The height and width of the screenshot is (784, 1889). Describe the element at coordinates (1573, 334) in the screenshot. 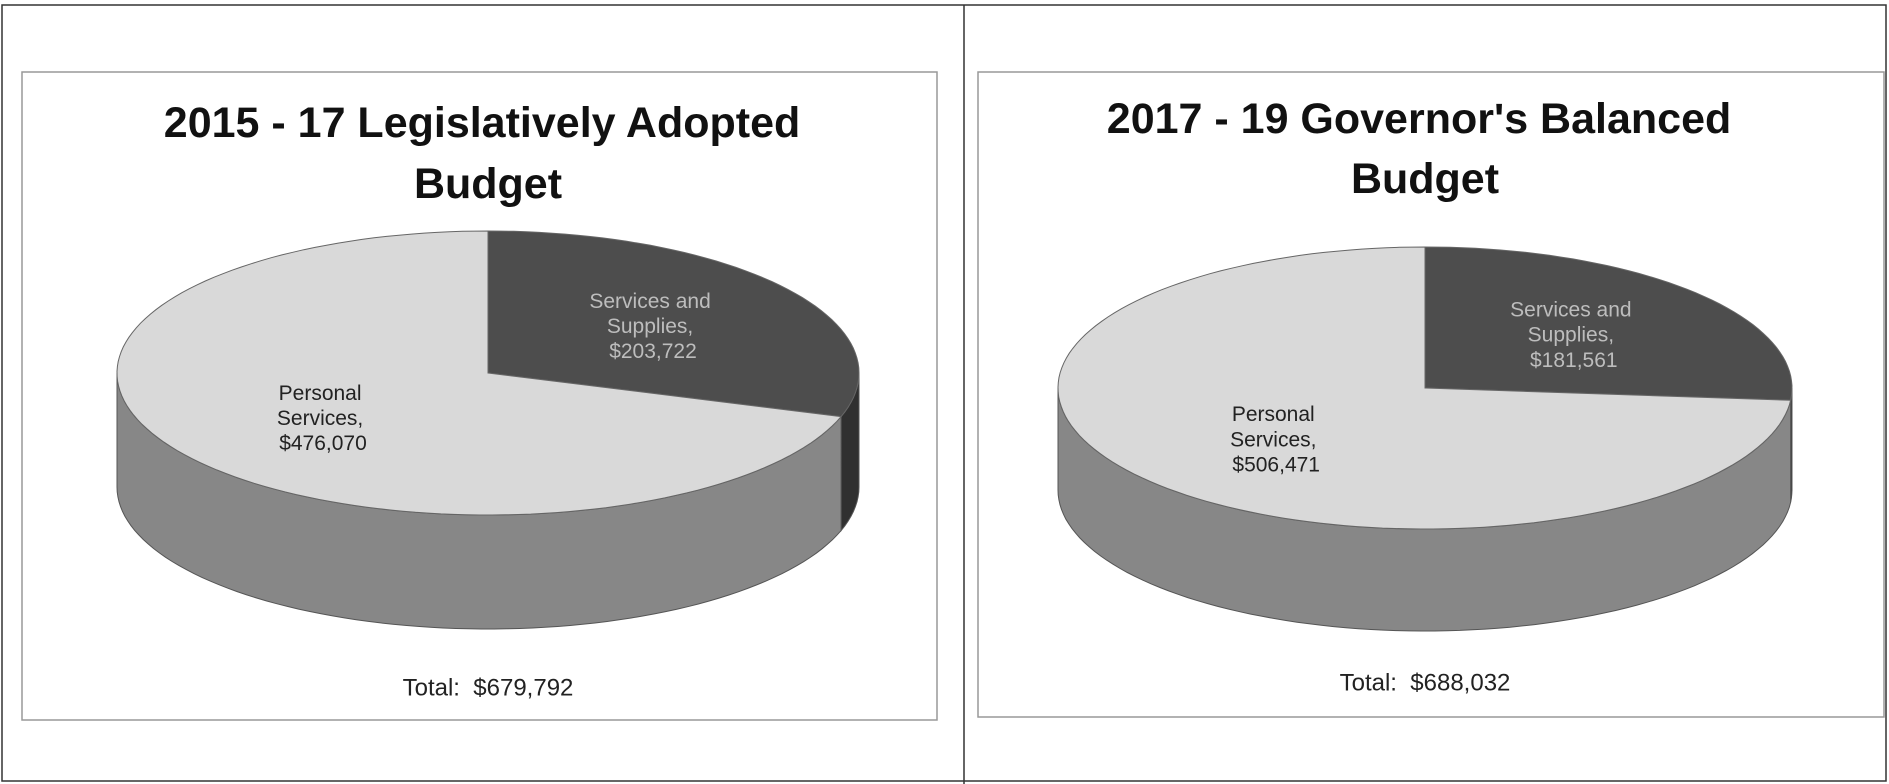

I see `data-label: Services and Supplies, $181,561` at that location.